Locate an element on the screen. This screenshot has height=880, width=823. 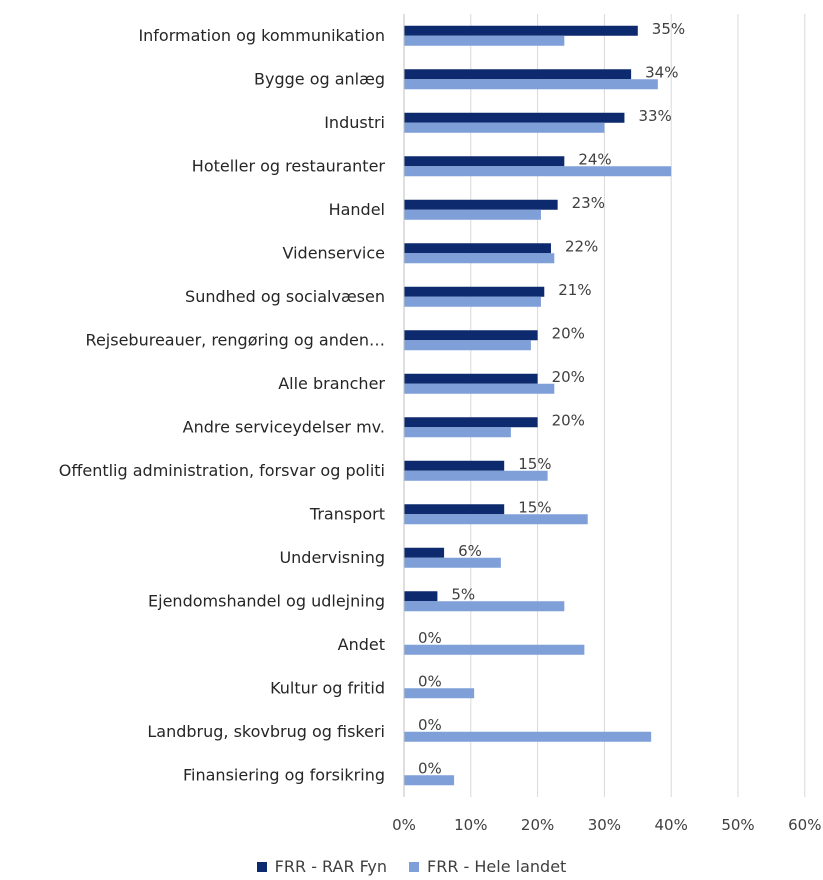
x-tick-label: 50% is located at coordinates (737, 825).